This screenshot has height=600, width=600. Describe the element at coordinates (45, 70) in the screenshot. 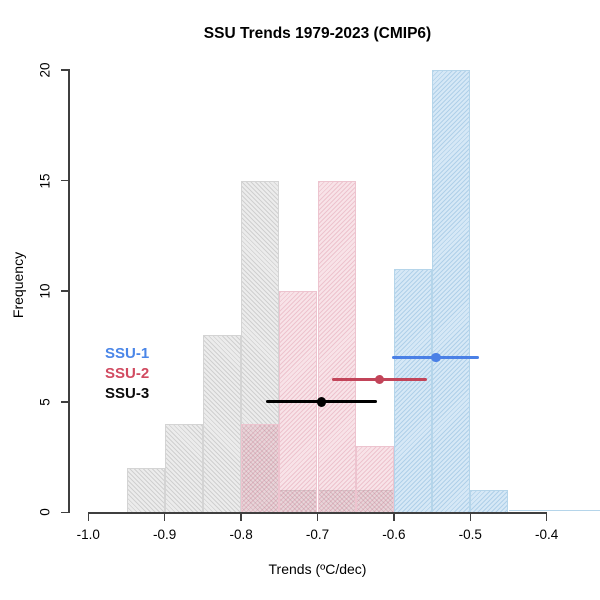

I see `y-tick-label-20: 20` at that location.